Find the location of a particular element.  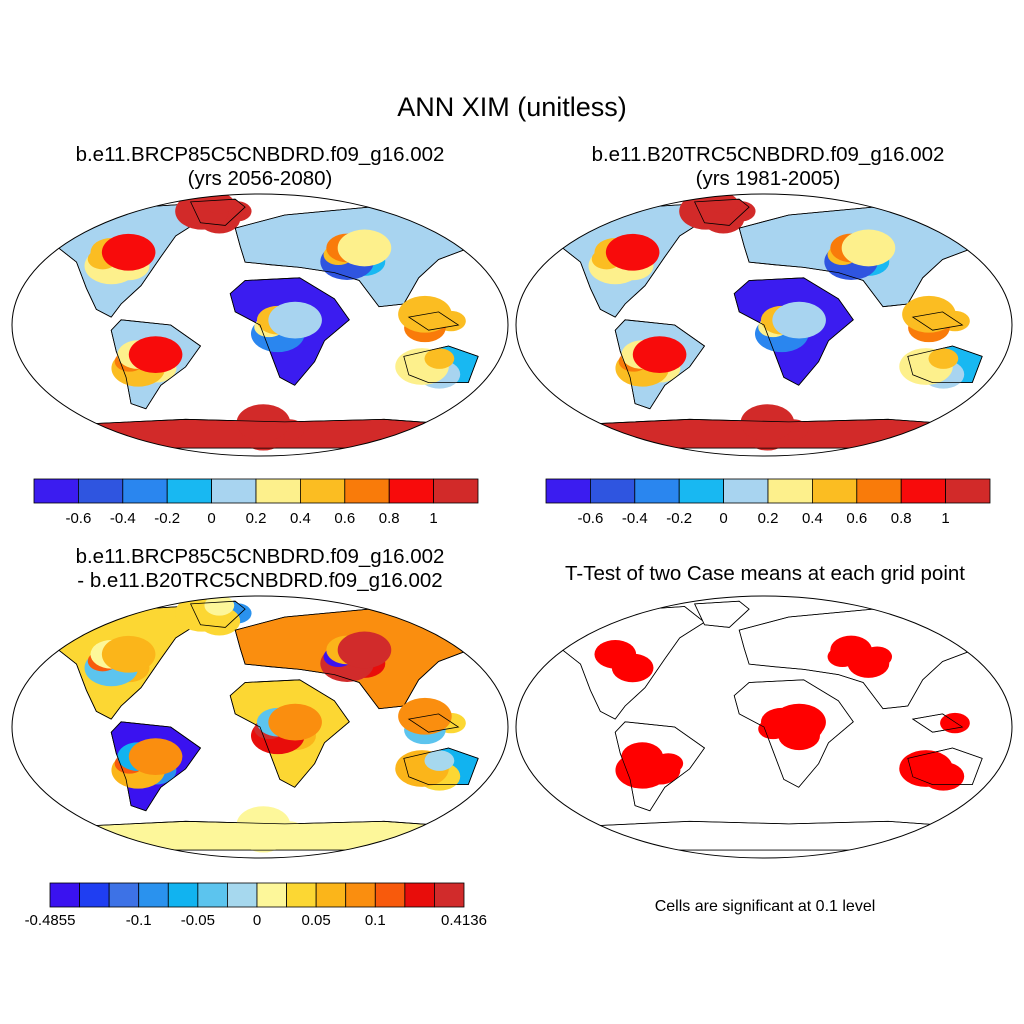

panel-1-case-name: b.e11.BRCP85C5CNBDRD.f09_g16.002 is located at coordinates (260, 154).